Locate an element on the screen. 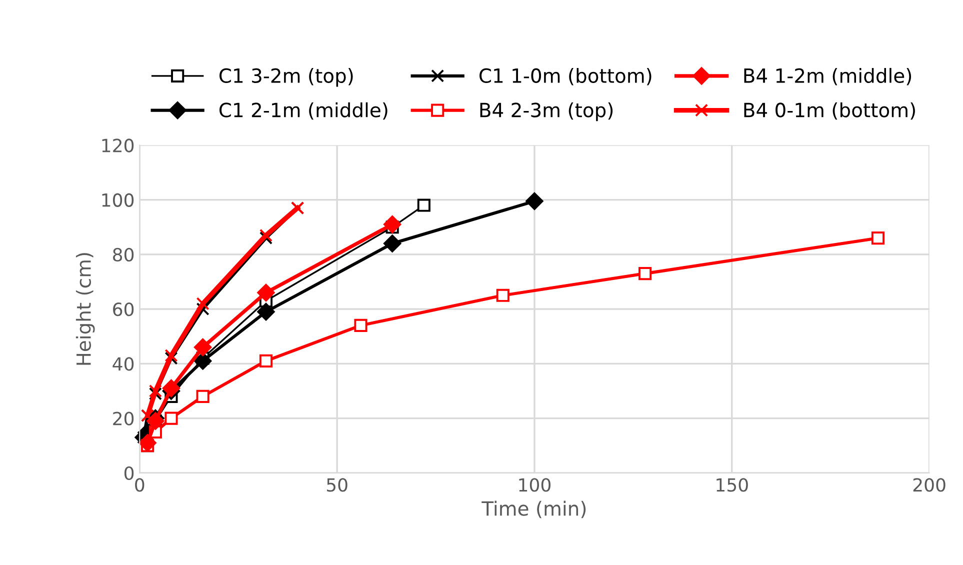  legend-label: B4 0-1m (bottom) is located at coordinates (829, 111).